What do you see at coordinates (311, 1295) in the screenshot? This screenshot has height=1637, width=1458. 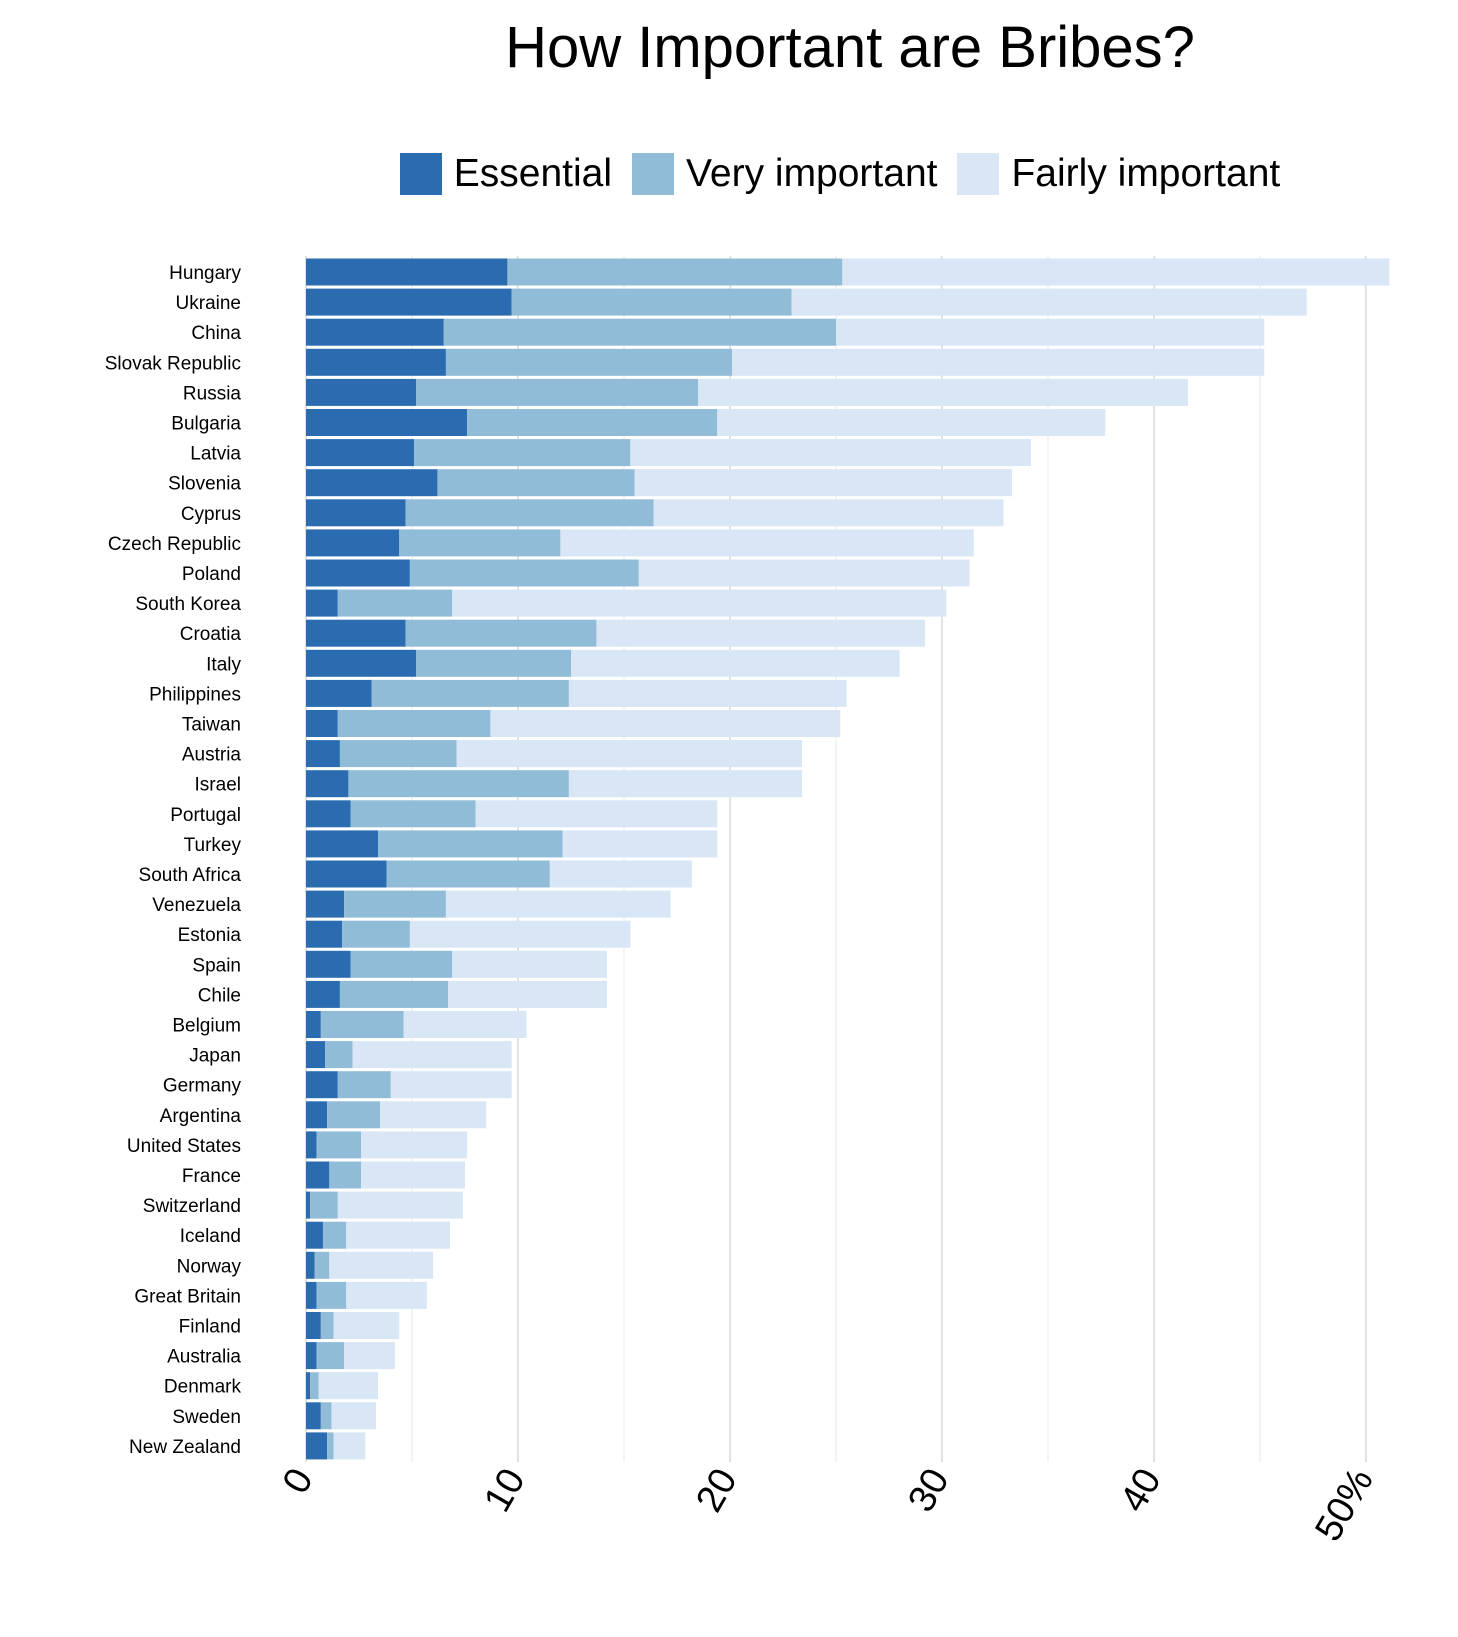 I see `bar-great-britain-essential` at bounding box center [311, 1295].